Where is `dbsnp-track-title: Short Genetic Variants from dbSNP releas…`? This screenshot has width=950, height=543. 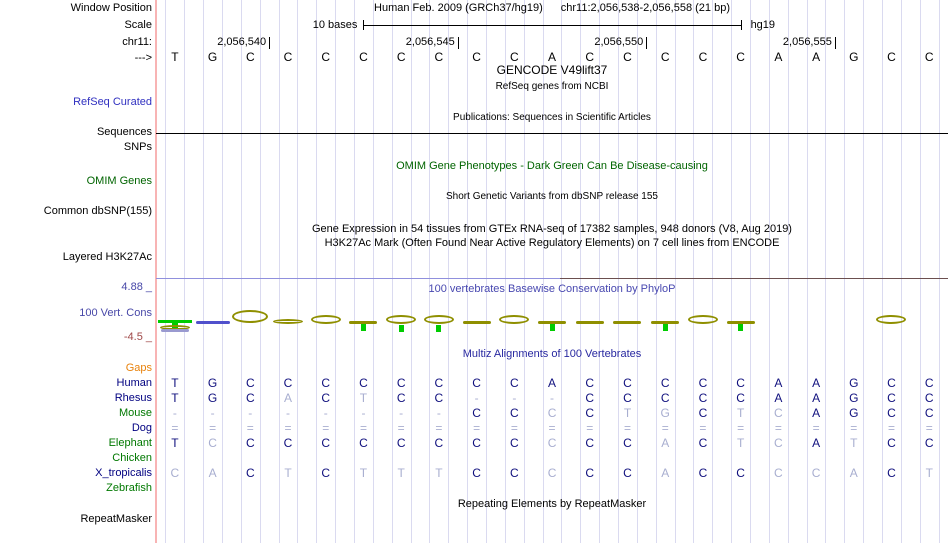
dbsnp-track-title: Short Genetic Variants from dbSNP releas… is located at coordinates (552, 196).